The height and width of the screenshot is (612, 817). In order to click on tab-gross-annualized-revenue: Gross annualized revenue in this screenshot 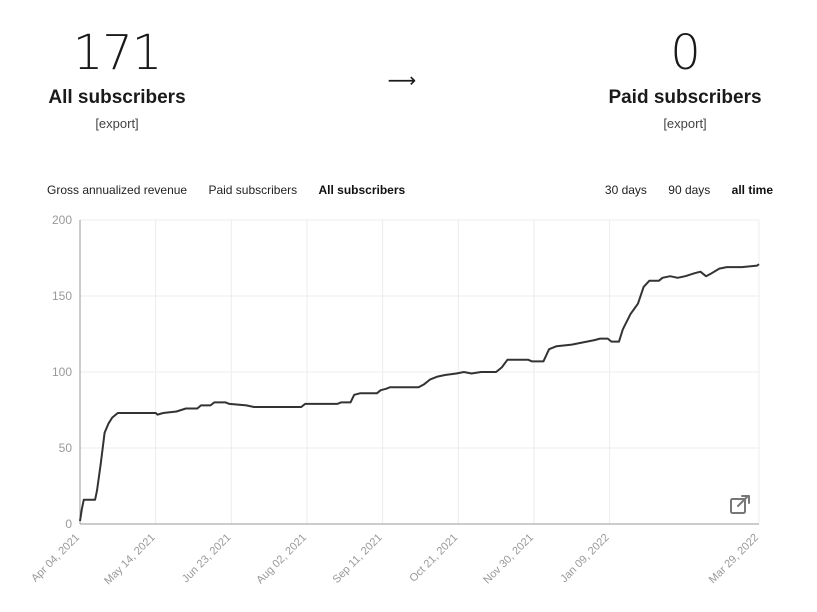, I will do `click(117, 190)`.